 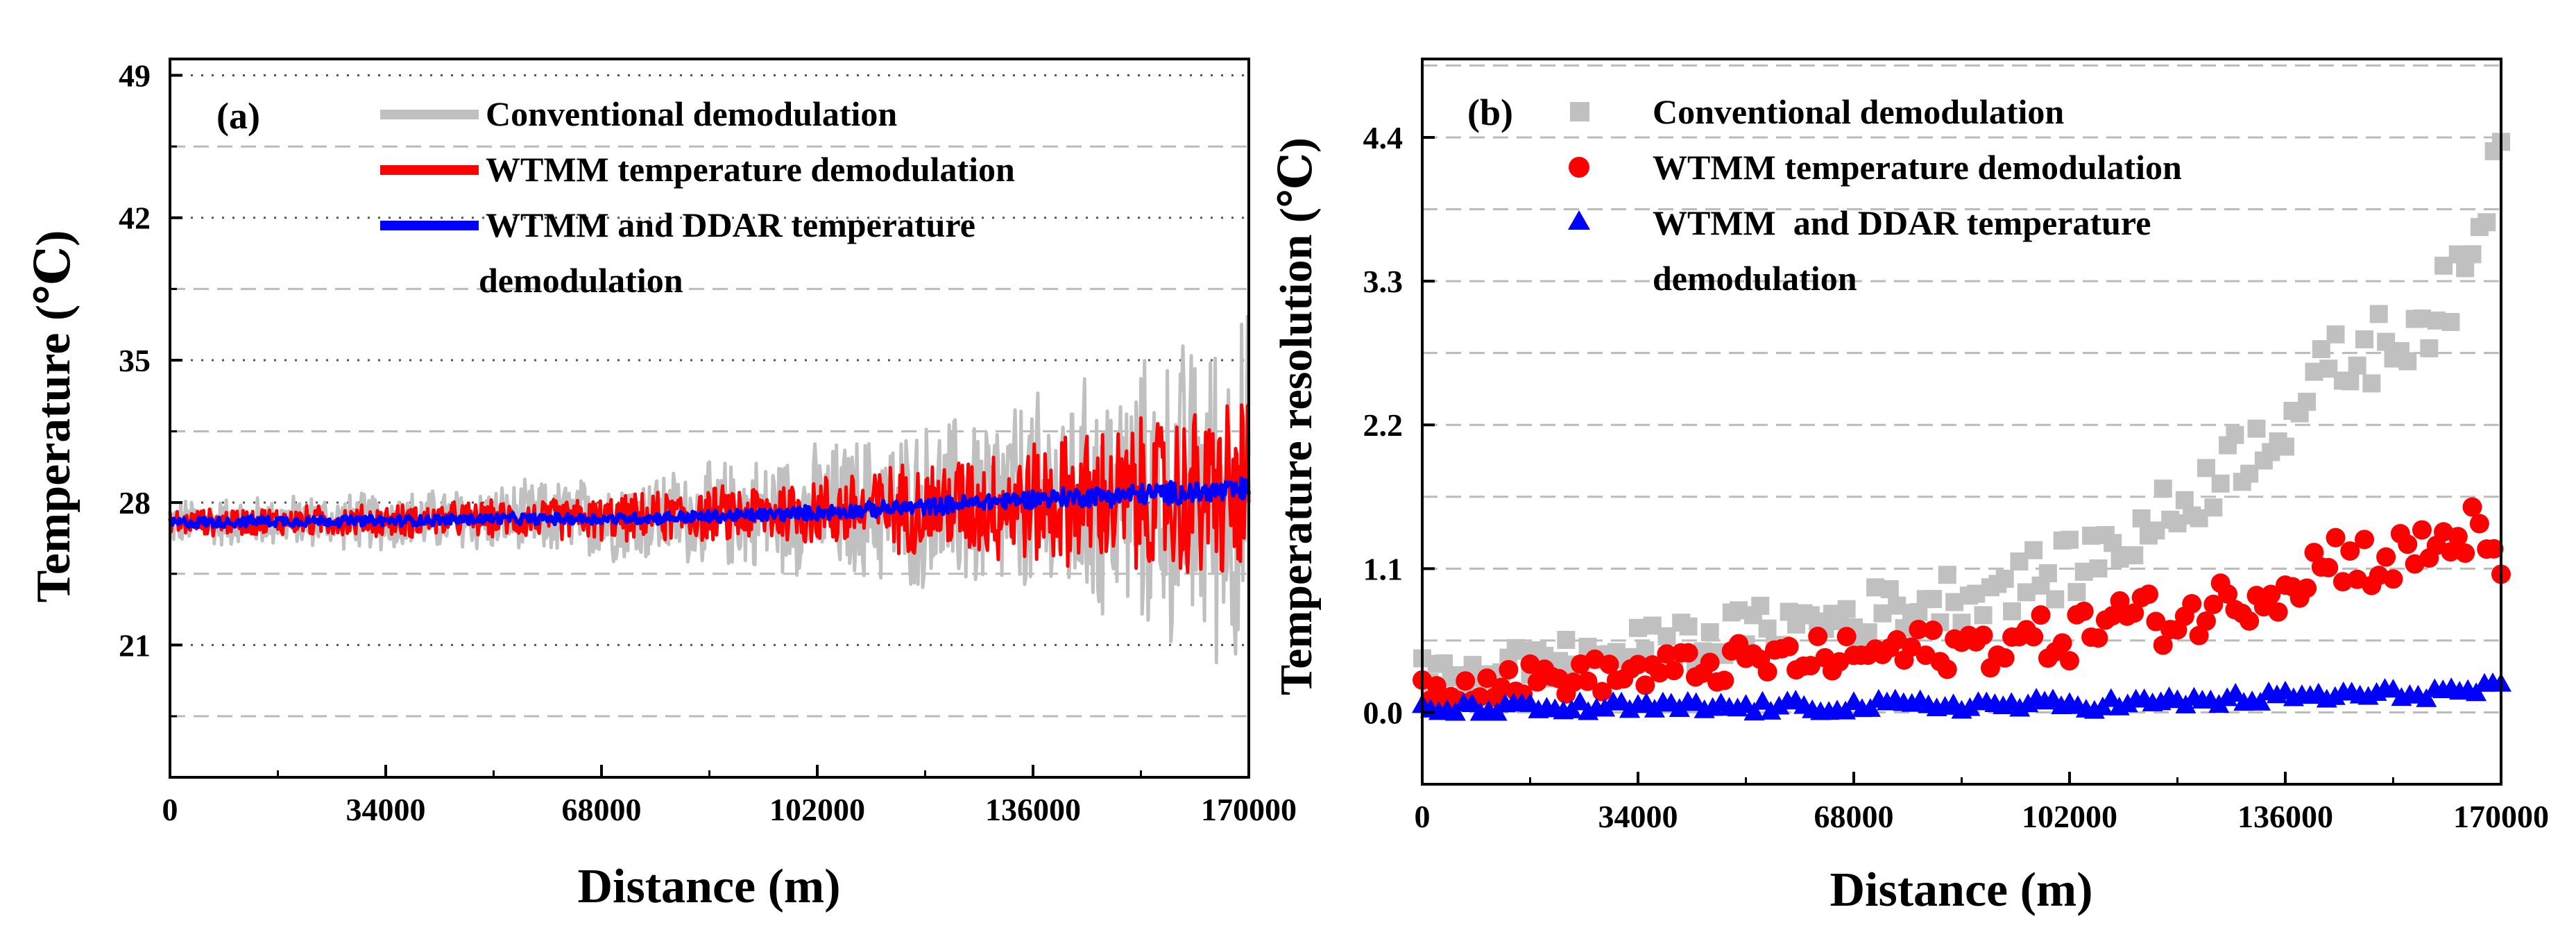 I want to click on legend-label-wtmm-ddar-b-line2: demodulation, so click(x=1755, y=278).